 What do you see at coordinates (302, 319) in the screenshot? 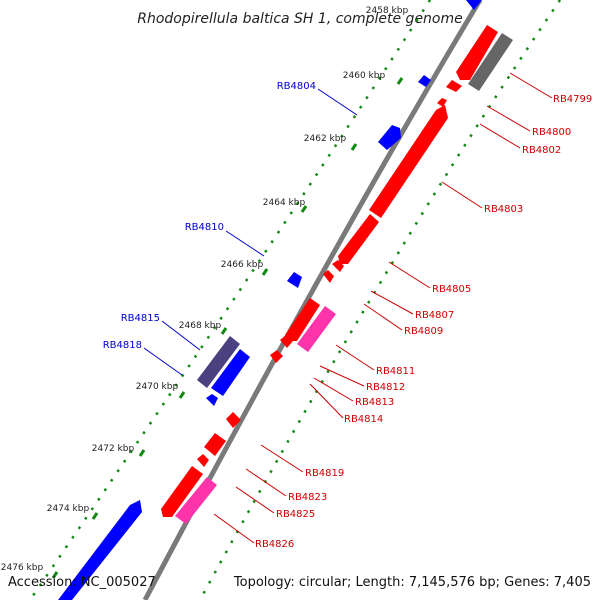
I see `reverse-gene-rb4811` at bounding box center [302, 319].